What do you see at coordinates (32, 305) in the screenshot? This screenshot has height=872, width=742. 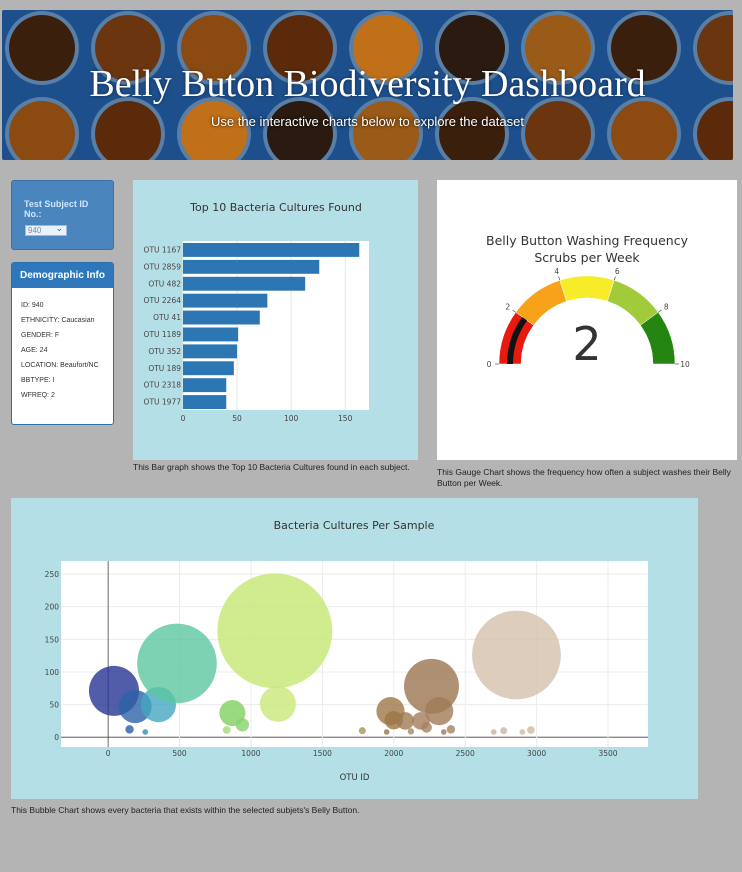 I see `demo-id: ID: 940` at bounding box center [32, 305].